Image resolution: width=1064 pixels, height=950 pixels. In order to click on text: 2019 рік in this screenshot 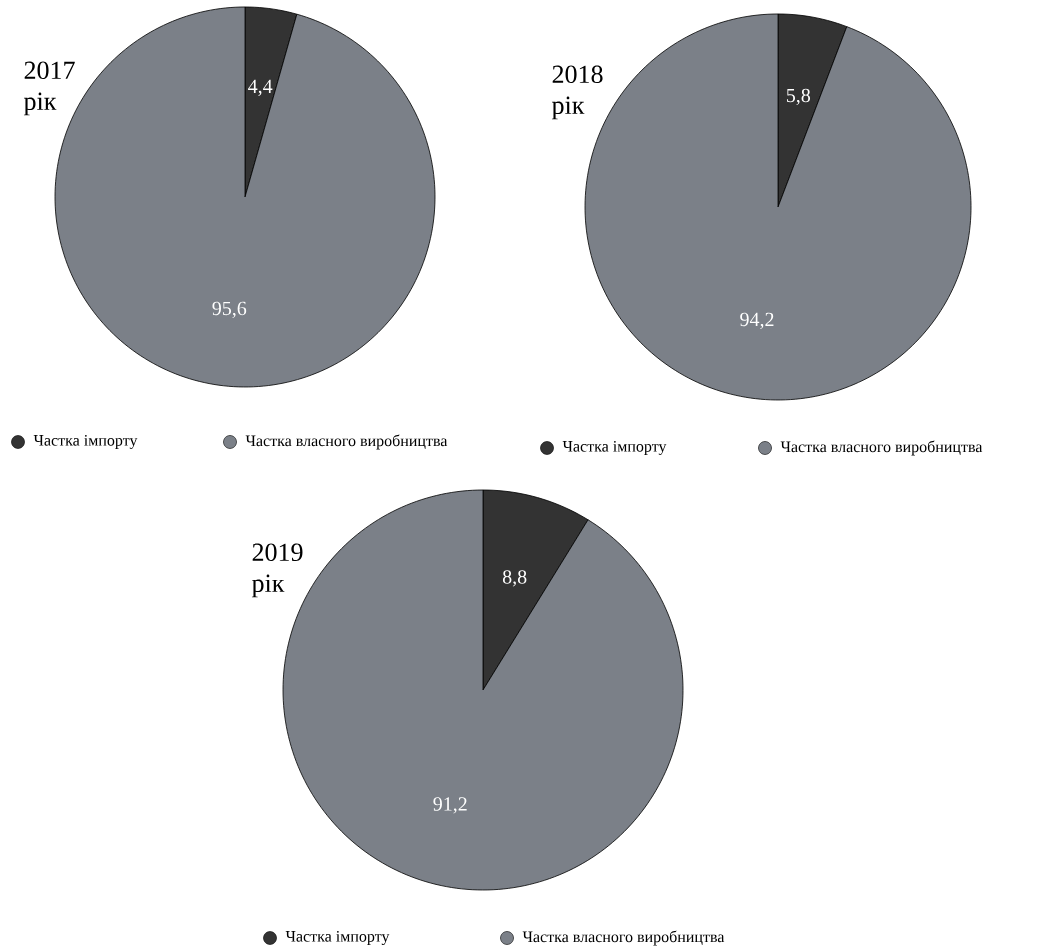, I will do `click(277, 570)`.